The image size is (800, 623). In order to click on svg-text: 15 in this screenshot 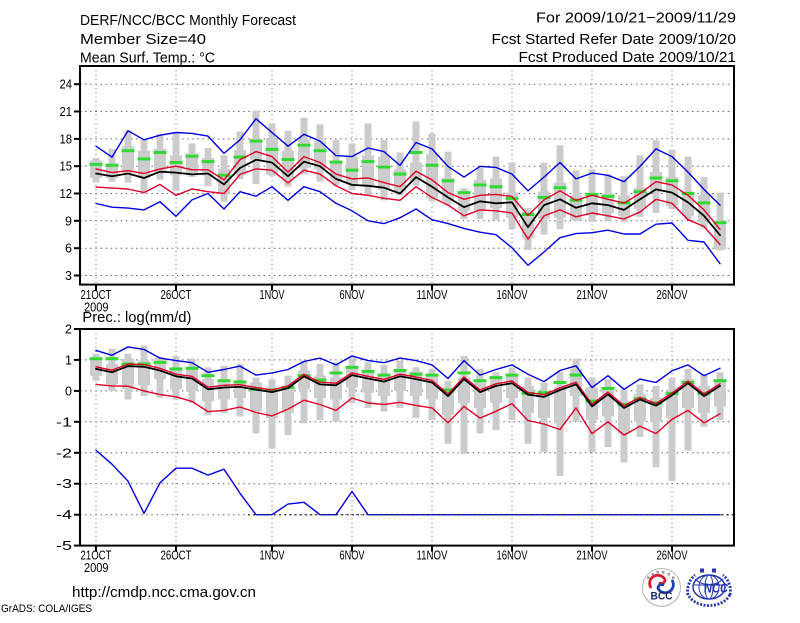, I will do `click(66, 167)`.